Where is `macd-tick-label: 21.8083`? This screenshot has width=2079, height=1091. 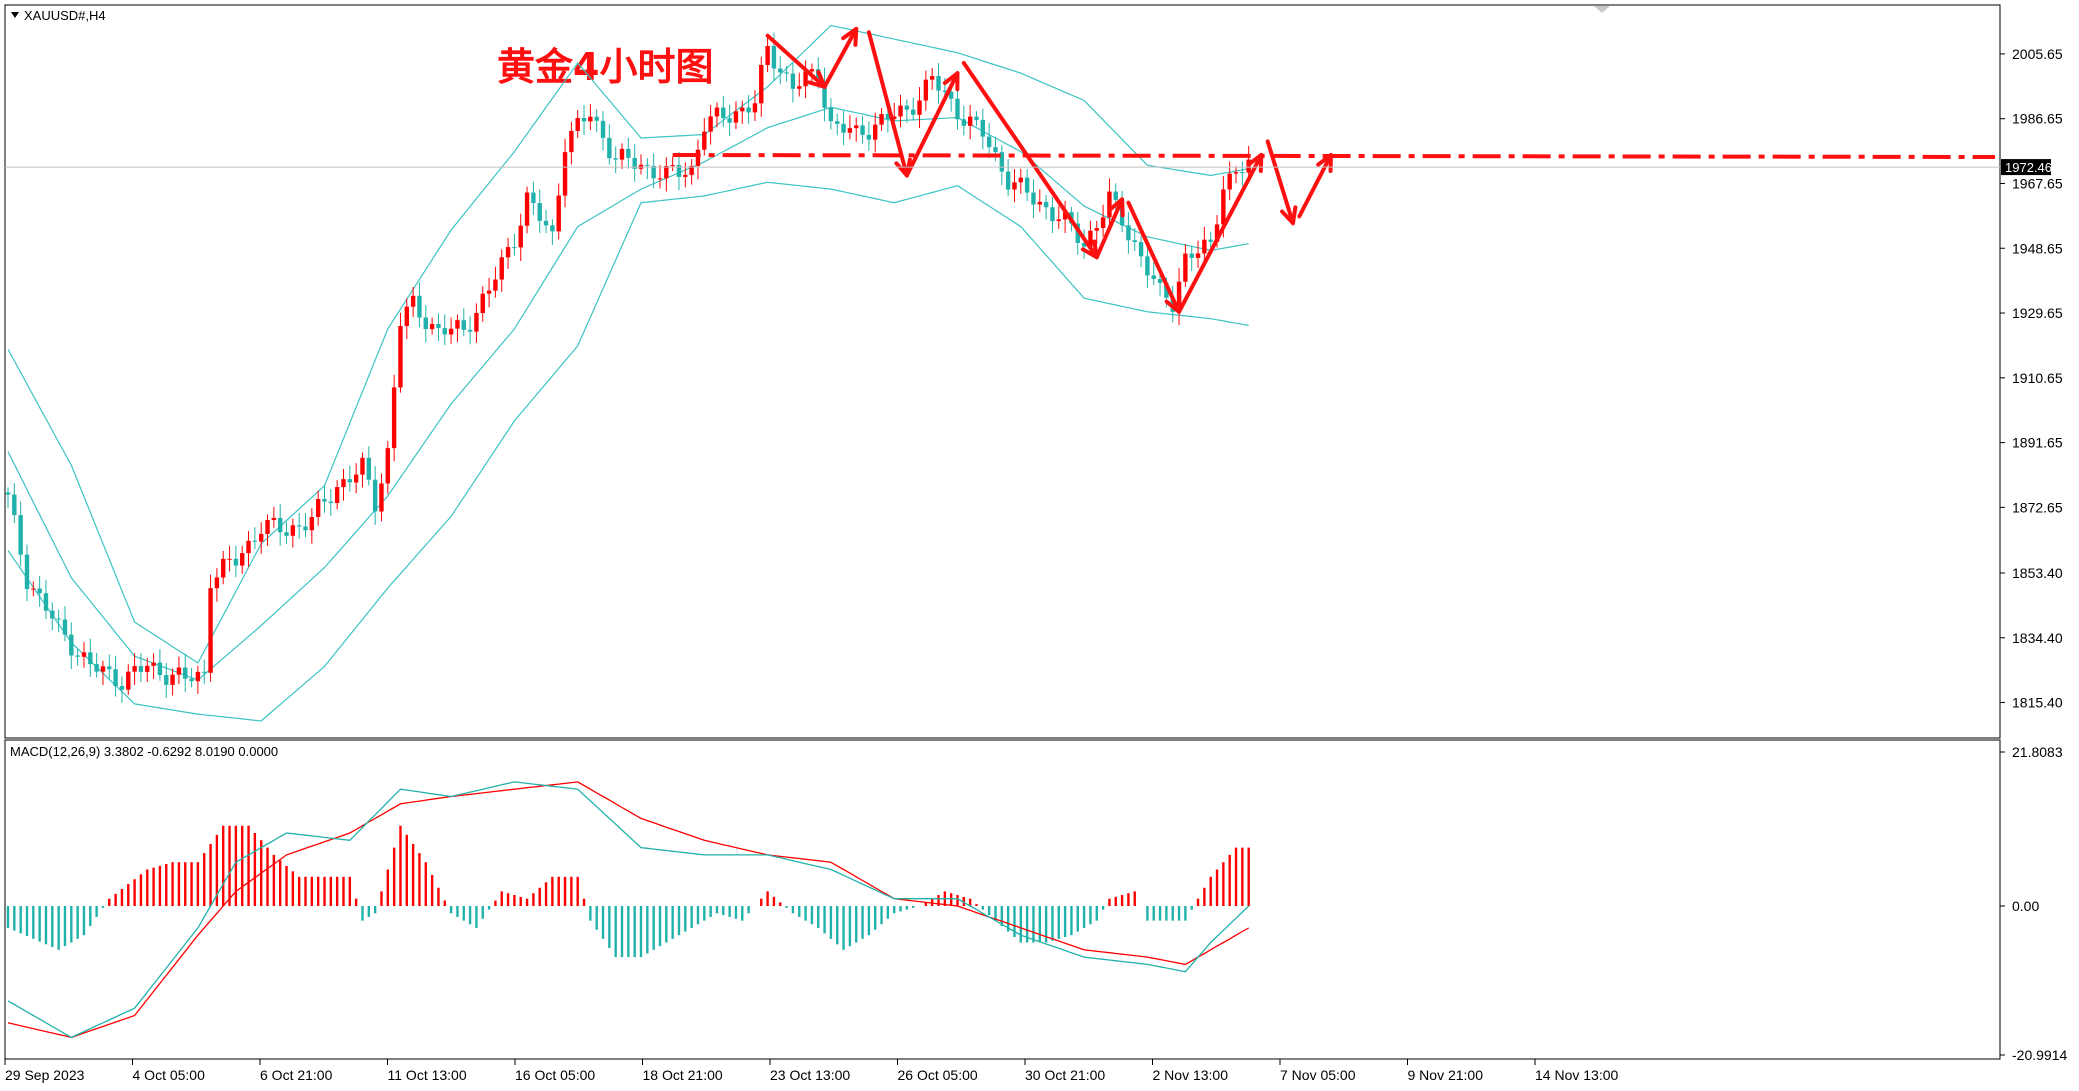 macd-tick-label: 21.8083 is located at coordinates (2037, 752).